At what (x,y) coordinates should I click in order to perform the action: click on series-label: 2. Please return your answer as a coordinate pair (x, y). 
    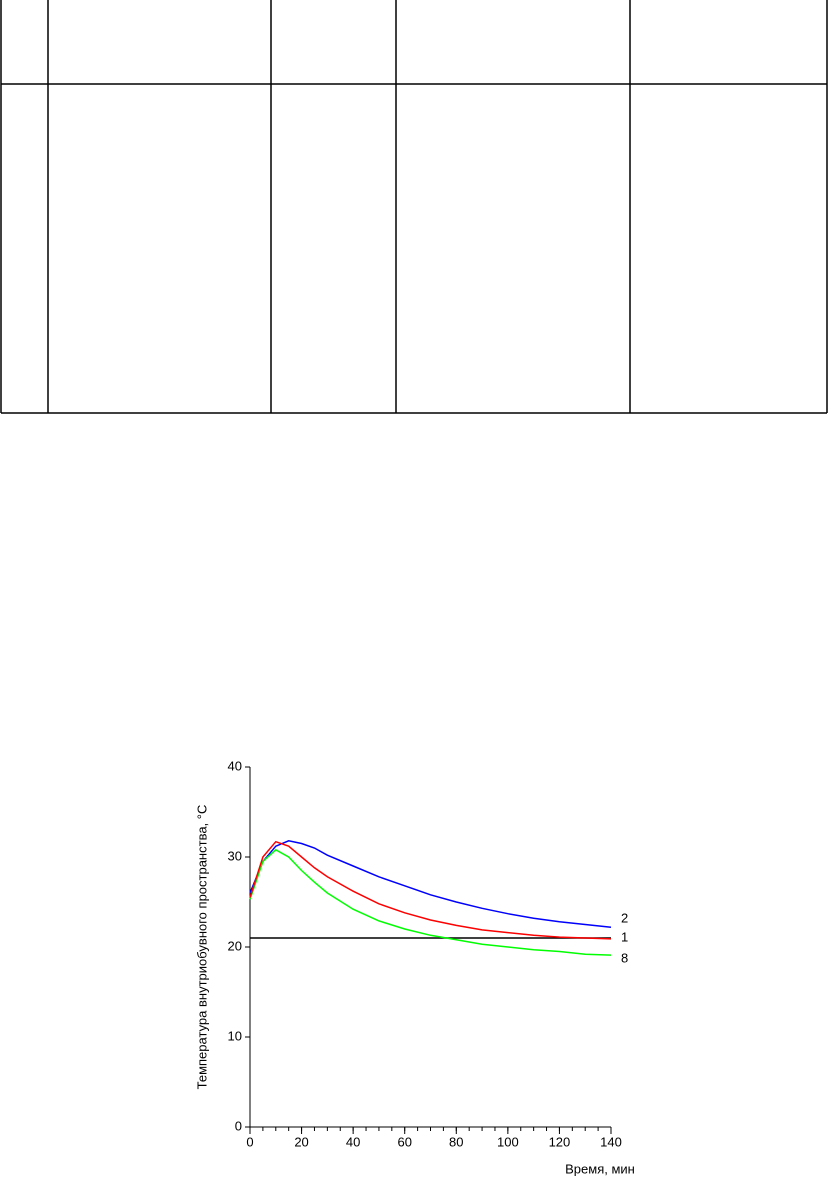
    Looking at the image, I should click on (624, 918).